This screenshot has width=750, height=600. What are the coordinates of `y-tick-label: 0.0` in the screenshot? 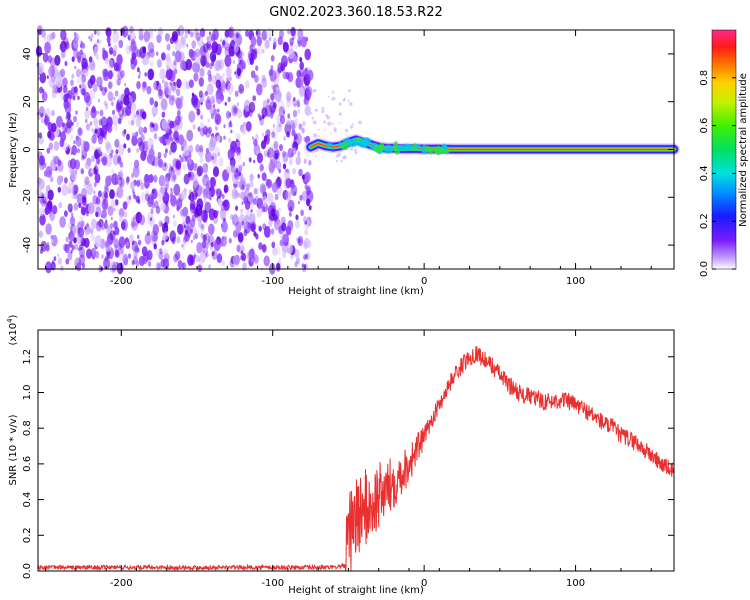 It's located at (27, 571).